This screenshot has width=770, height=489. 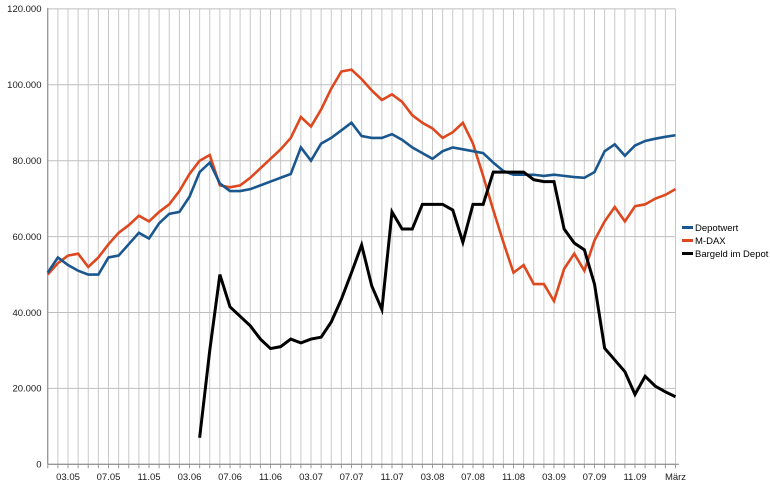 I want to click on svg-text: 11.05, so click(x=148, y=477).